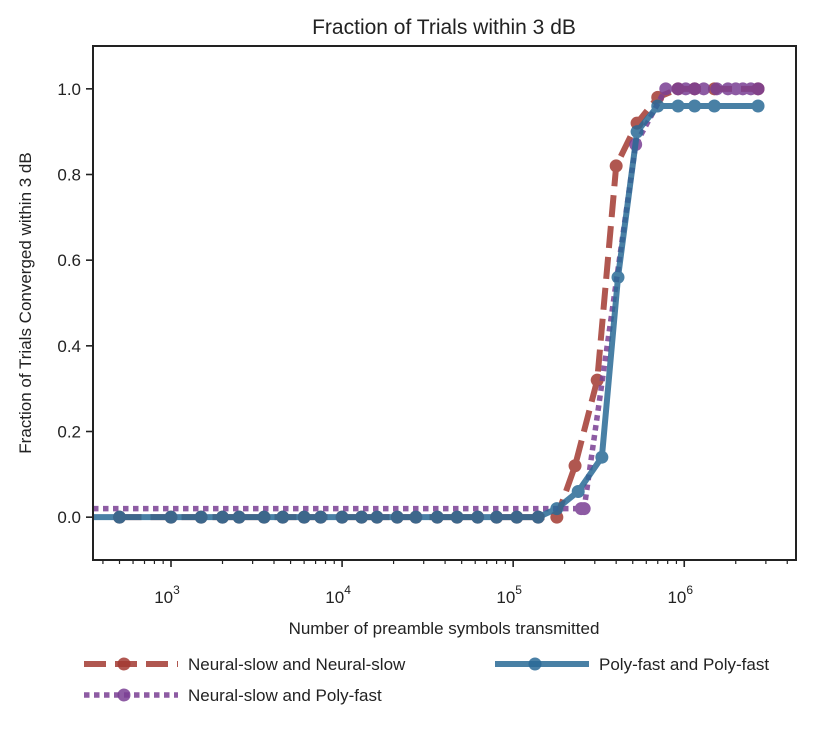 The height and width of the screenshot is (730, 829). What do you see at coordinates (69, 517) in the screenshot?
I see `y-tick-label: 0.0` at bounding box center [69, 517].